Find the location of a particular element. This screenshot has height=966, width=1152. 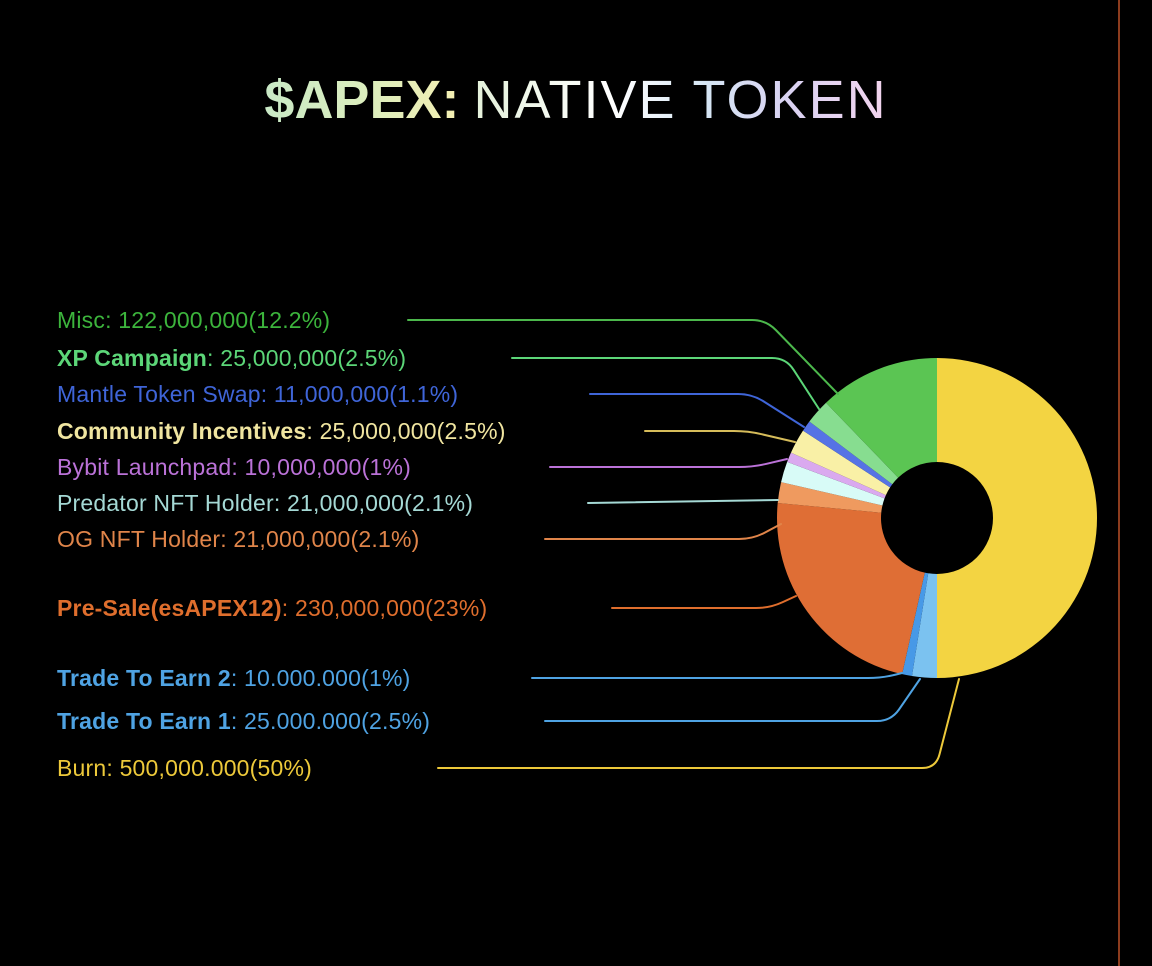

legend-item-name: Trade To Earn 1 is located at coordinates (144, 721).